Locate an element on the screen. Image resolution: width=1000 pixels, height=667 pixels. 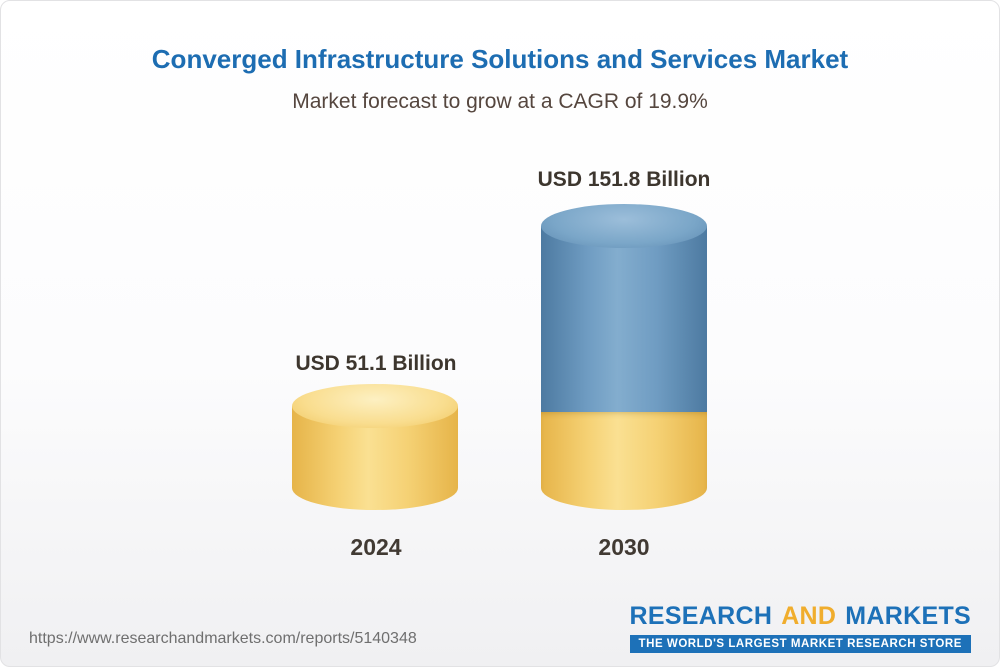
value-label-2024: USD 51.1 Billion is located at coordinates (376, 363).